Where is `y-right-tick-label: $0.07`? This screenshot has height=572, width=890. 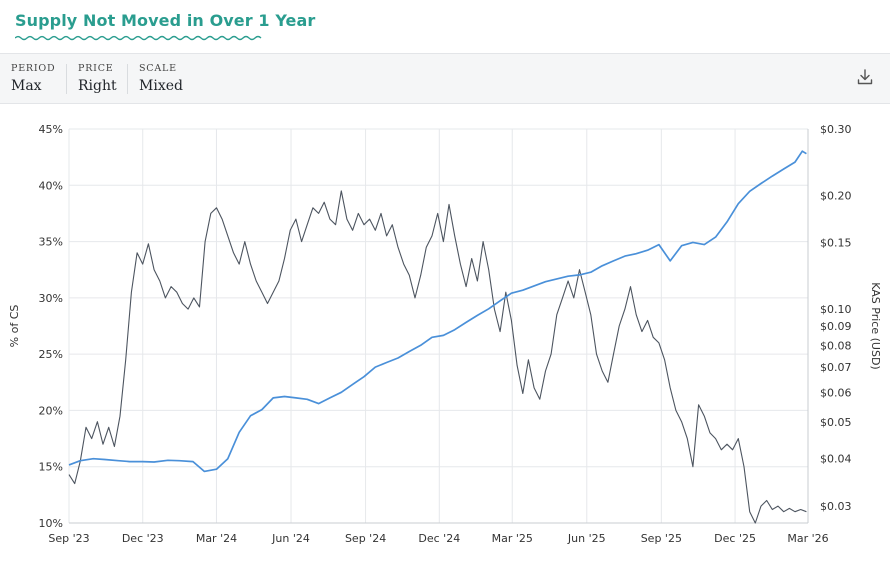 y-right-tick-label: $0.07 is located at coordinates (836, 367).